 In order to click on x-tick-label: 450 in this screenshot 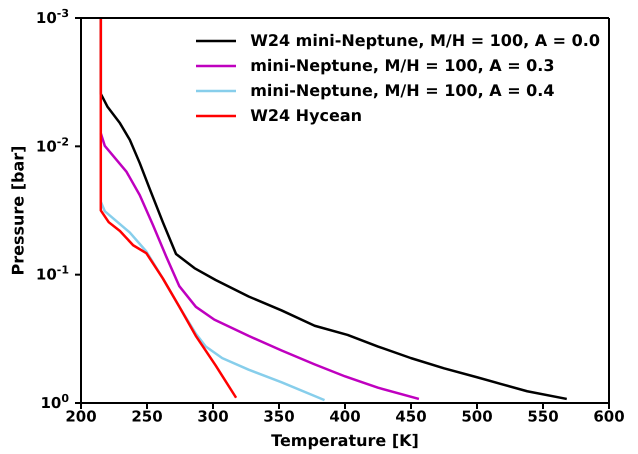, I will do `click(411, 417)`.